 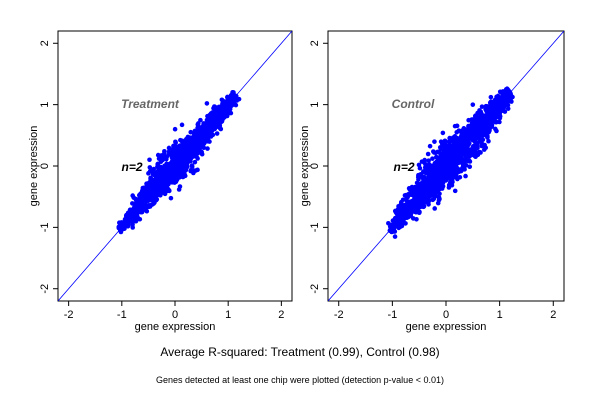 What do you see at coordinates (45, 105) in the screenshot?
I see `y-tick-label: 1` at bounding box center [45, 105].